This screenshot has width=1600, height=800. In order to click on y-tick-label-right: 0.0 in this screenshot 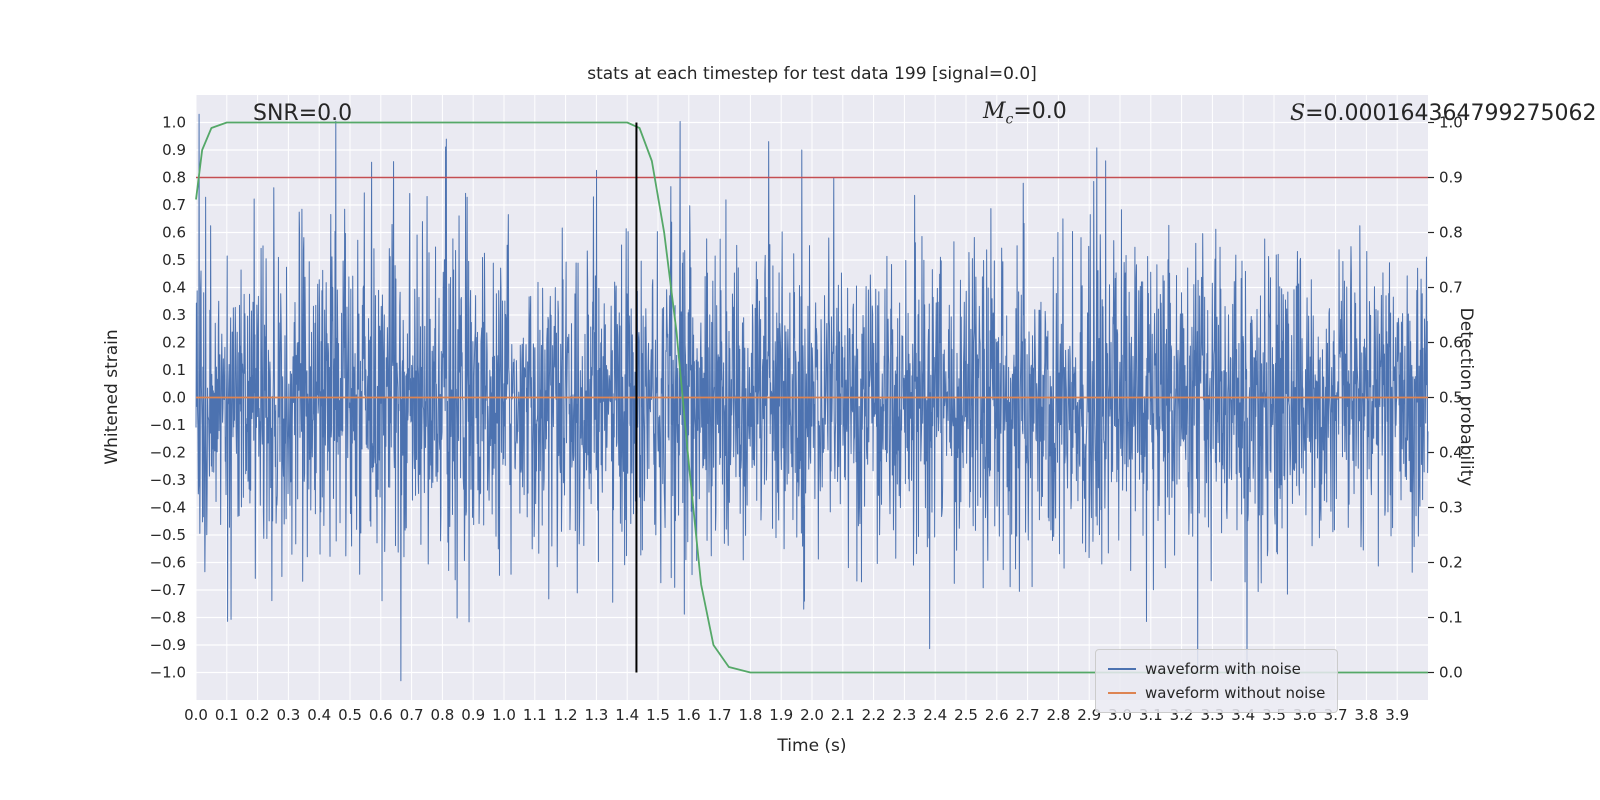, I will do `click(1451, 673)`.